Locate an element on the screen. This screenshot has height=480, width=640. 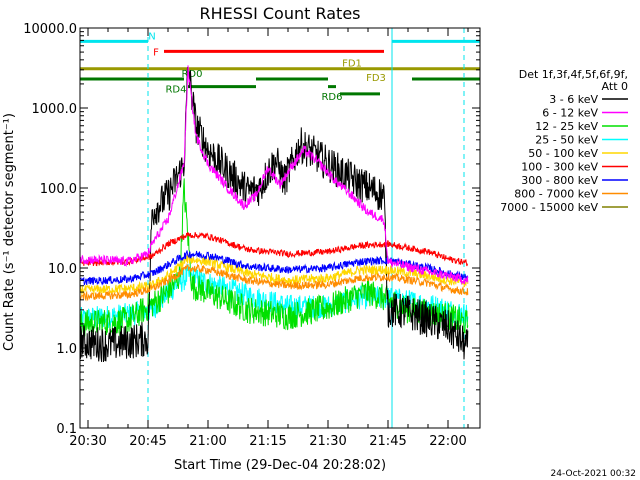
legend-header-line-2: Att 0 is located at coordinates (615, 86).